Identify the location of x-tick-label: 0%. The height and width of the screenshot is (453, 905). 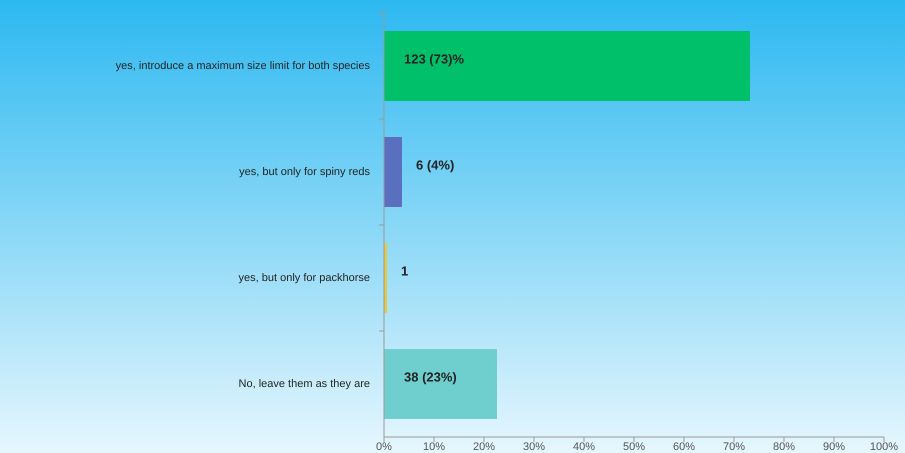
(384, 446).